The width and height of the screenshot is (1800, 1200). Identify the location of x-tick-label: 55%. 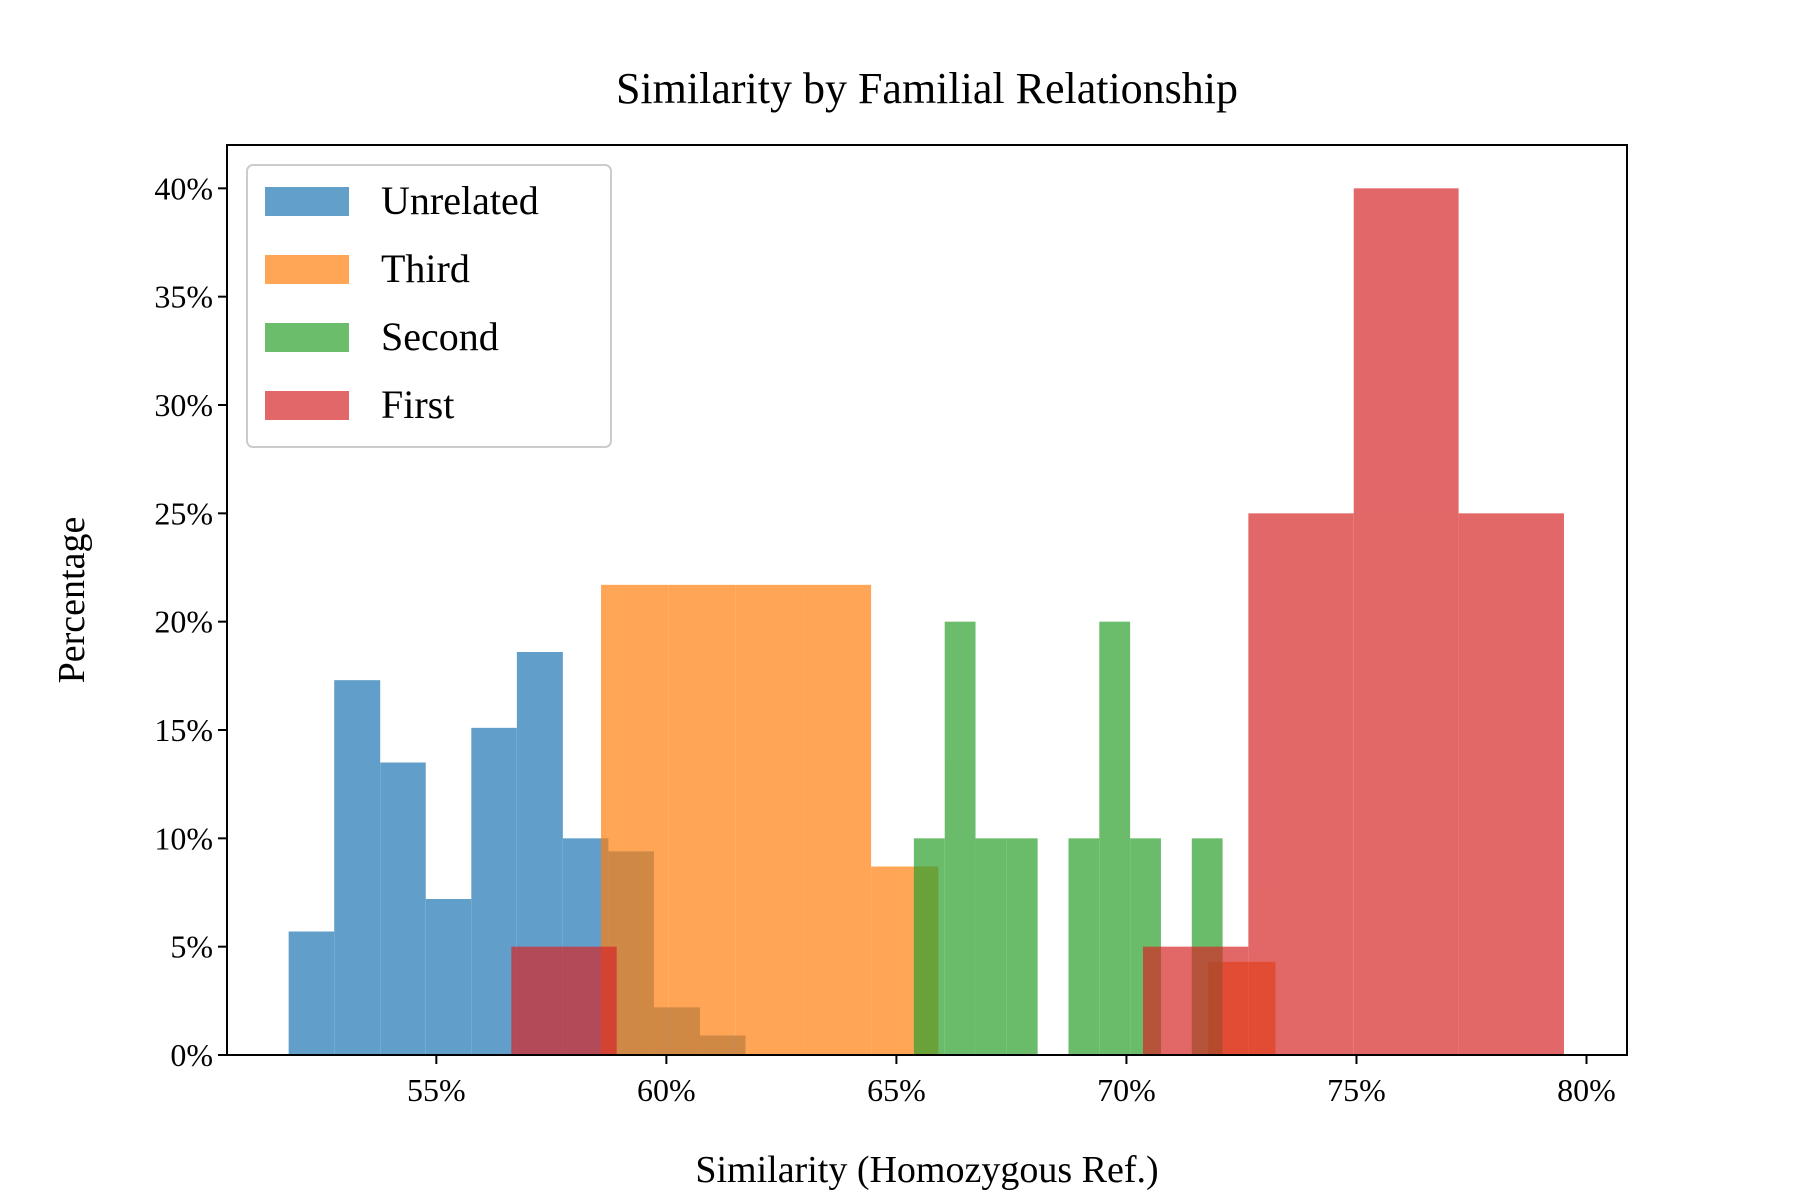
(436, 1090).